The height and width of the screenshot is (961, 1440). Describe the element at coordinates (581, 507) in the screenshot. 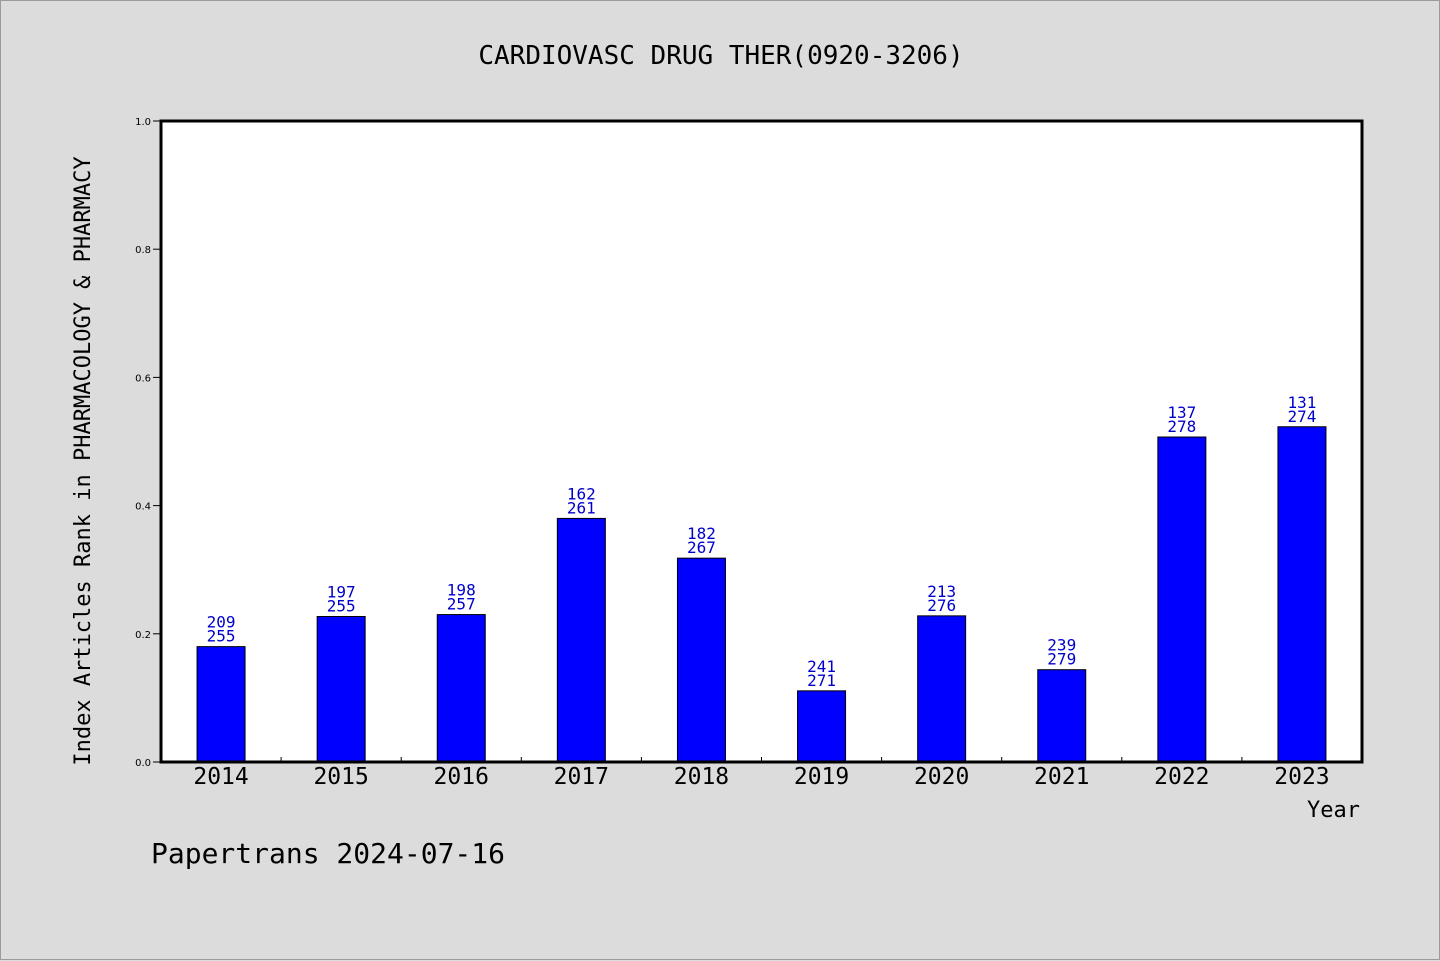

I see `bar-label-bottom-2017: 261` at that location.